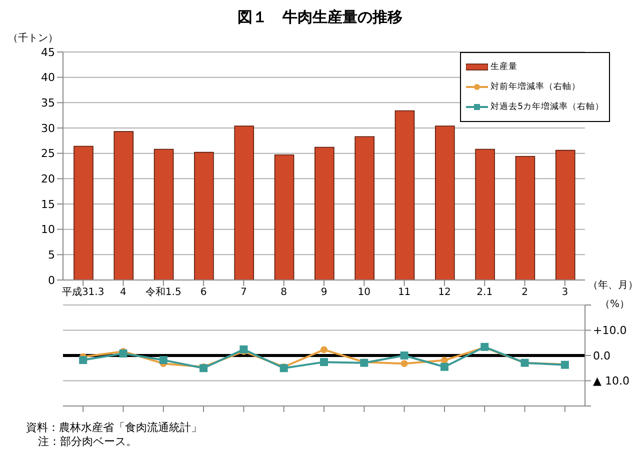  What do you see at coordinates (83, 292) in the screenshot?
I see `x-tick-label: 平成31.3` at bounding box center [83, 292].